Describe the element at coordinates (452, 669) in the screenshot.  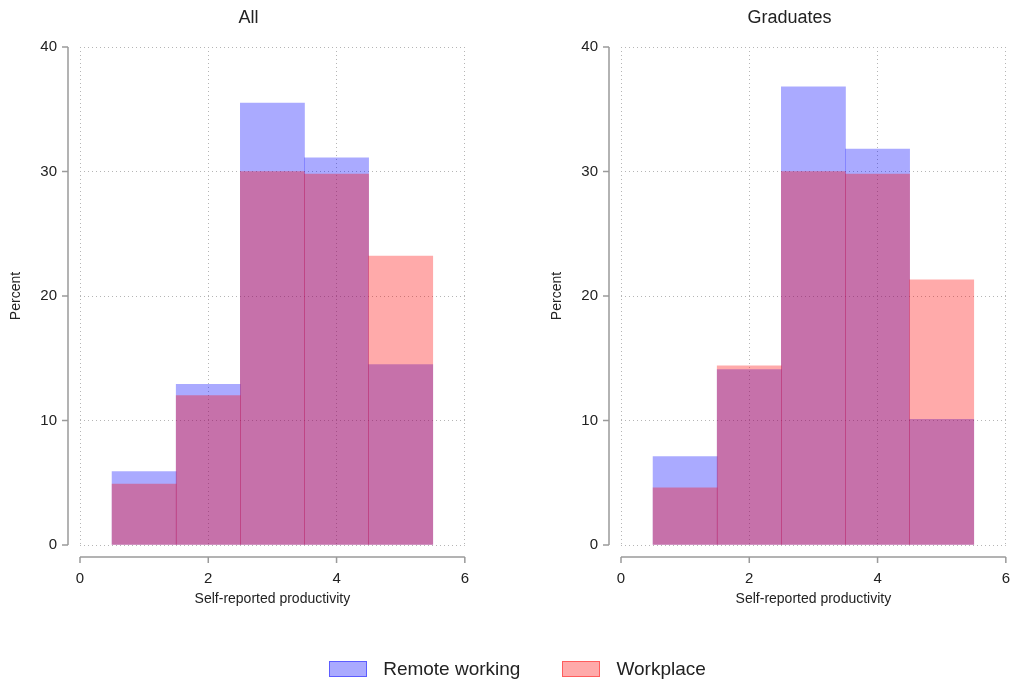
I see `legend-label: Remote working` at that location.